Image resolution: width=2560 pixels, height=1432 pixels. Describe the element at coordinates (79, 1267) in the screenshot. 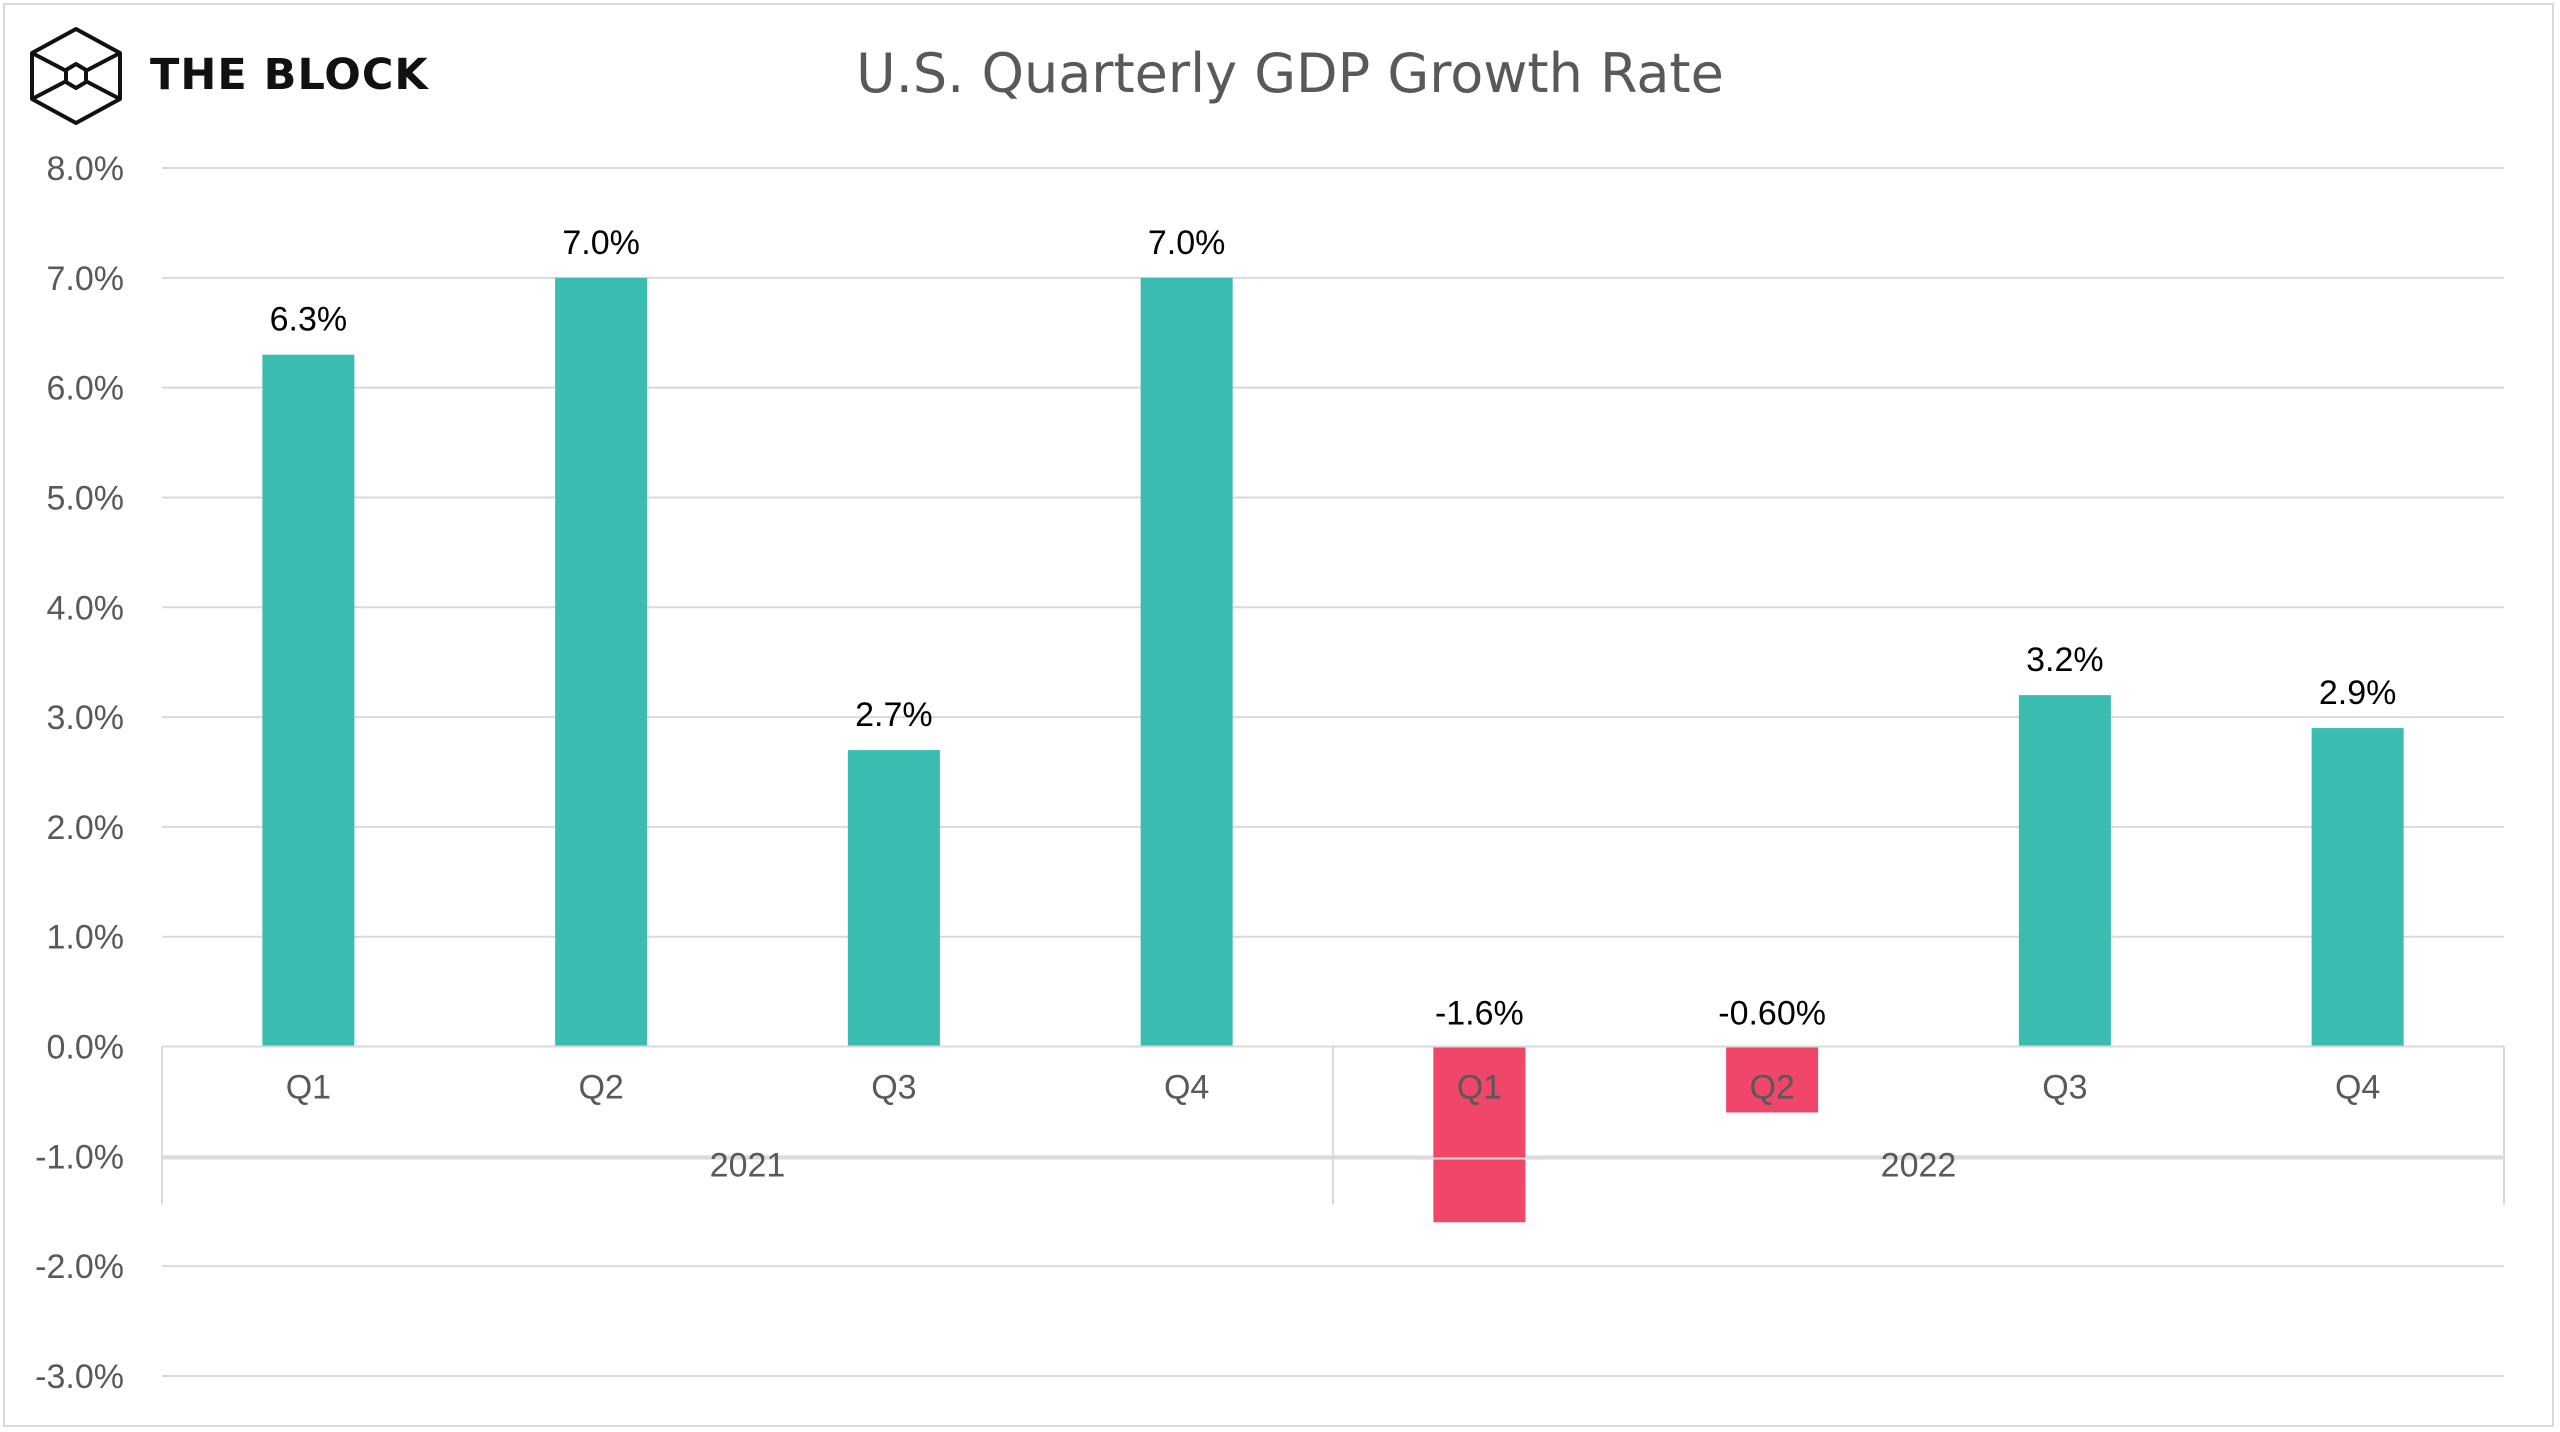

I see `y-tick-label: -2.0%` at that location.